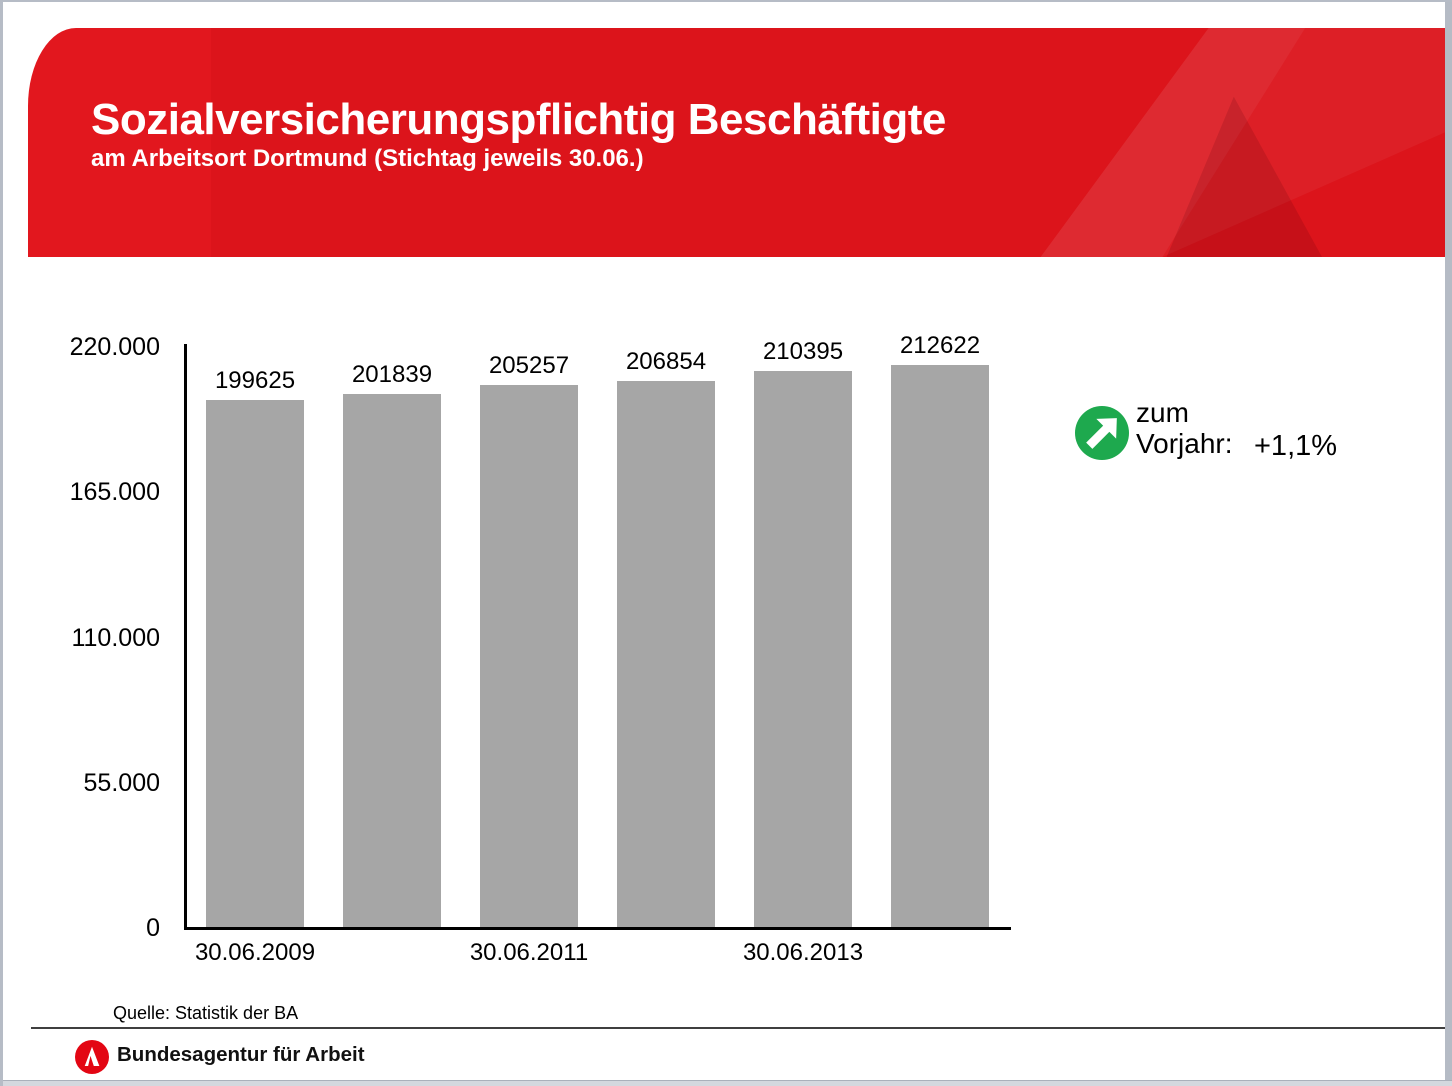 This screenshot has width=1452, height=1086. What do you see at coordinates (392, 374) in the screenshot?
I see `bar-value-label: 201839` at bounding box center [392, 374].